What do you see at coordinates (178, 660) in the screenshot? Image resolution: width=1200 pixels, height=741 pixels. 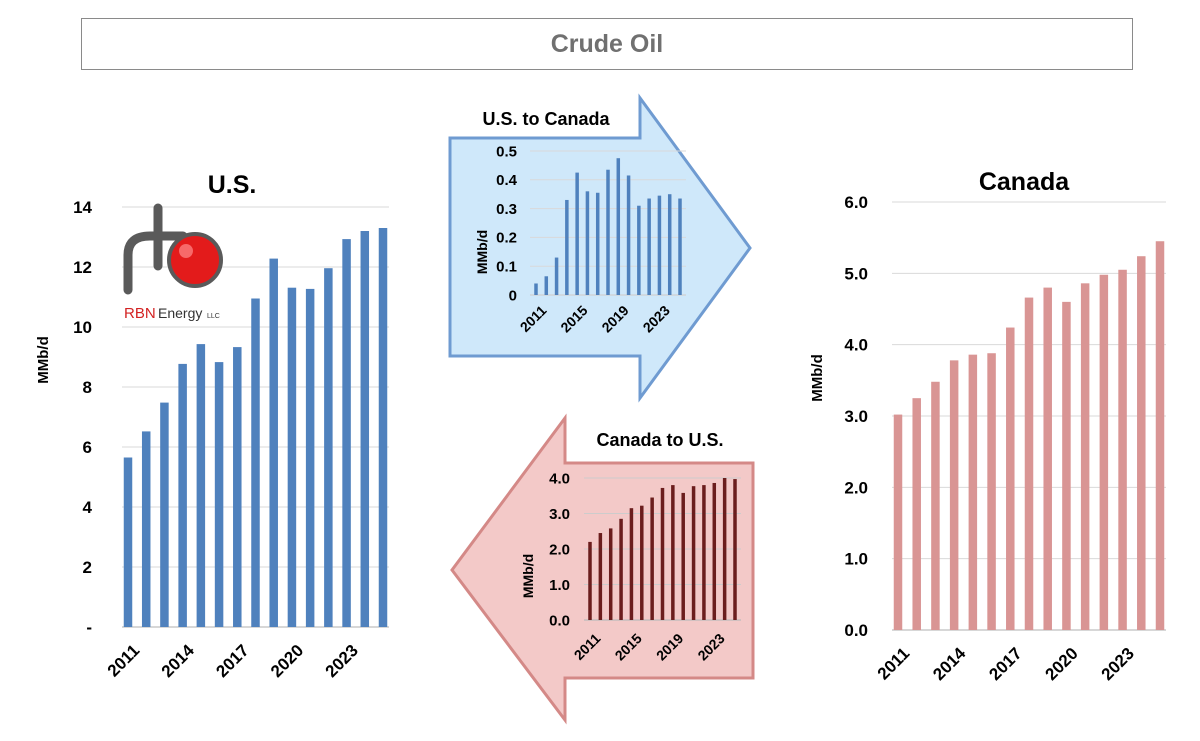 I see `us-xtick-label: 2014` at bounding box center [178, 660].